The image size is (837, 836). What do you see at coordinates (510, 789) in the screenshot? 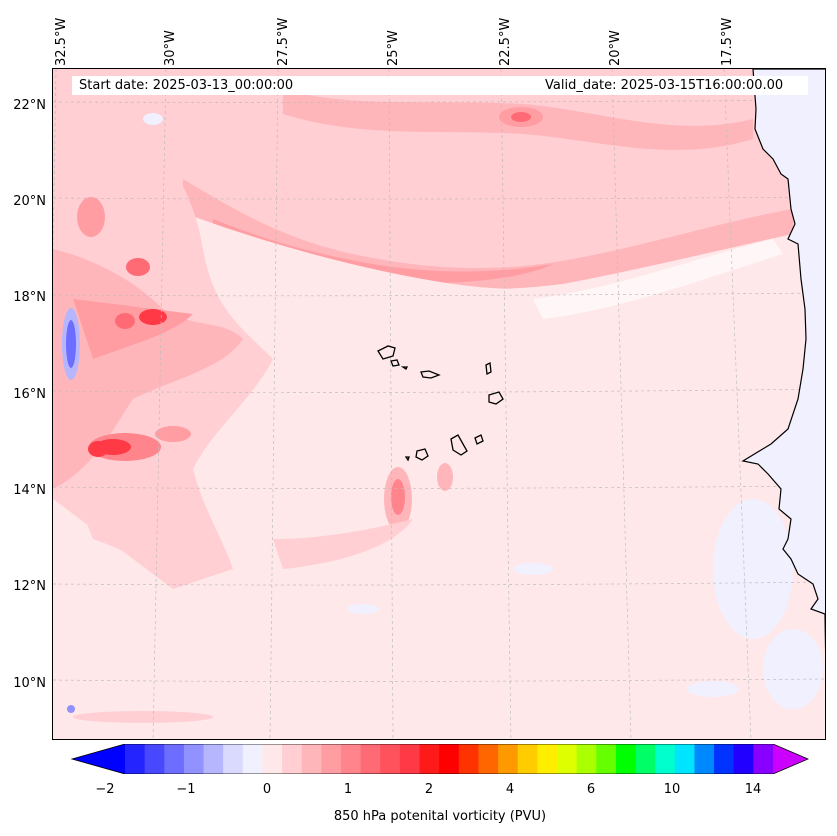
I see `colorbar-tick-4: 4` at bounding box center [510, 789].